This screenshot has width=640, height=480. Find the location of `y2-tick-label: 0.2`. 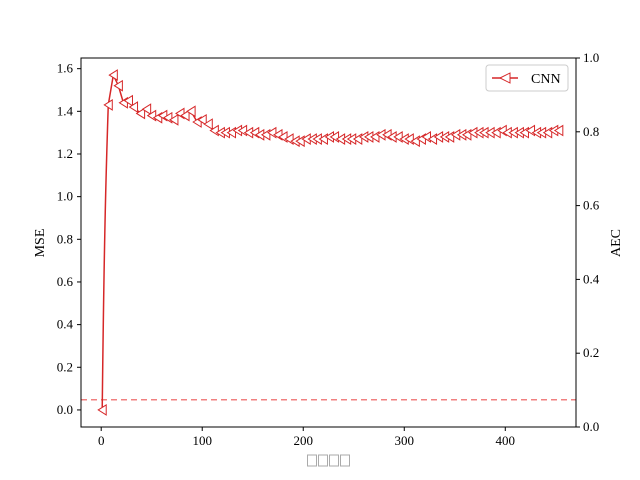

y2-tick-label: 0.2 is located at coordinates (591, 352).